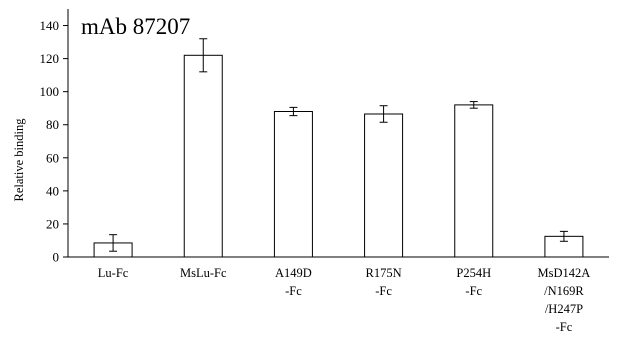  What do you see at coordinates (293, 273) in the screenshot?
I see `x-tick-label-line: A149D` at bounding box center [293, 273].